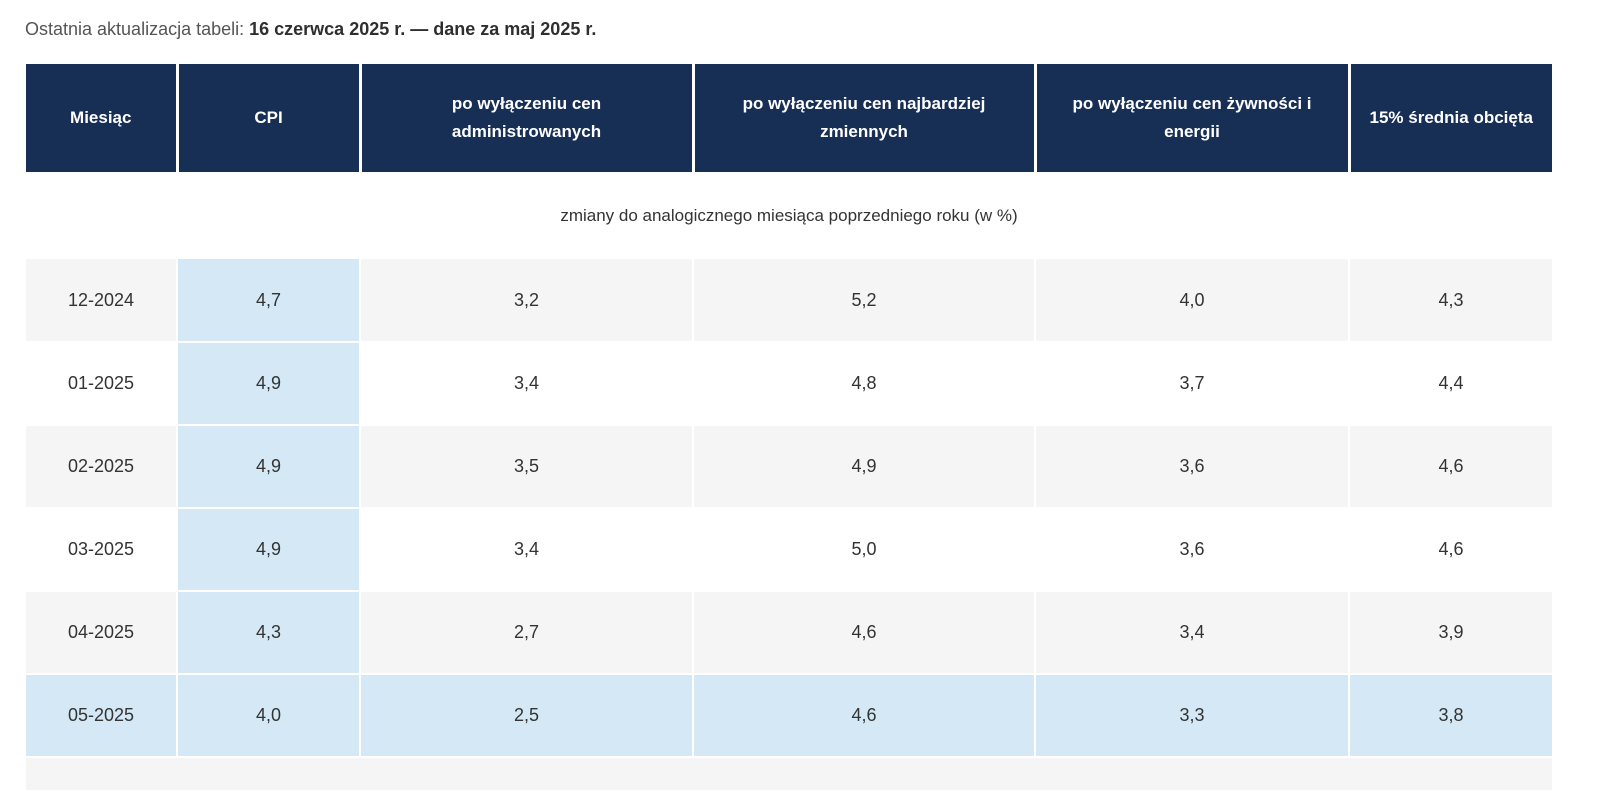 The height and width of the screenshot is (791, 1600). Describe the element at coordinates (1191, 301) in the screenshot. I see `cell-excl-food-energy: 4,0` at that location.